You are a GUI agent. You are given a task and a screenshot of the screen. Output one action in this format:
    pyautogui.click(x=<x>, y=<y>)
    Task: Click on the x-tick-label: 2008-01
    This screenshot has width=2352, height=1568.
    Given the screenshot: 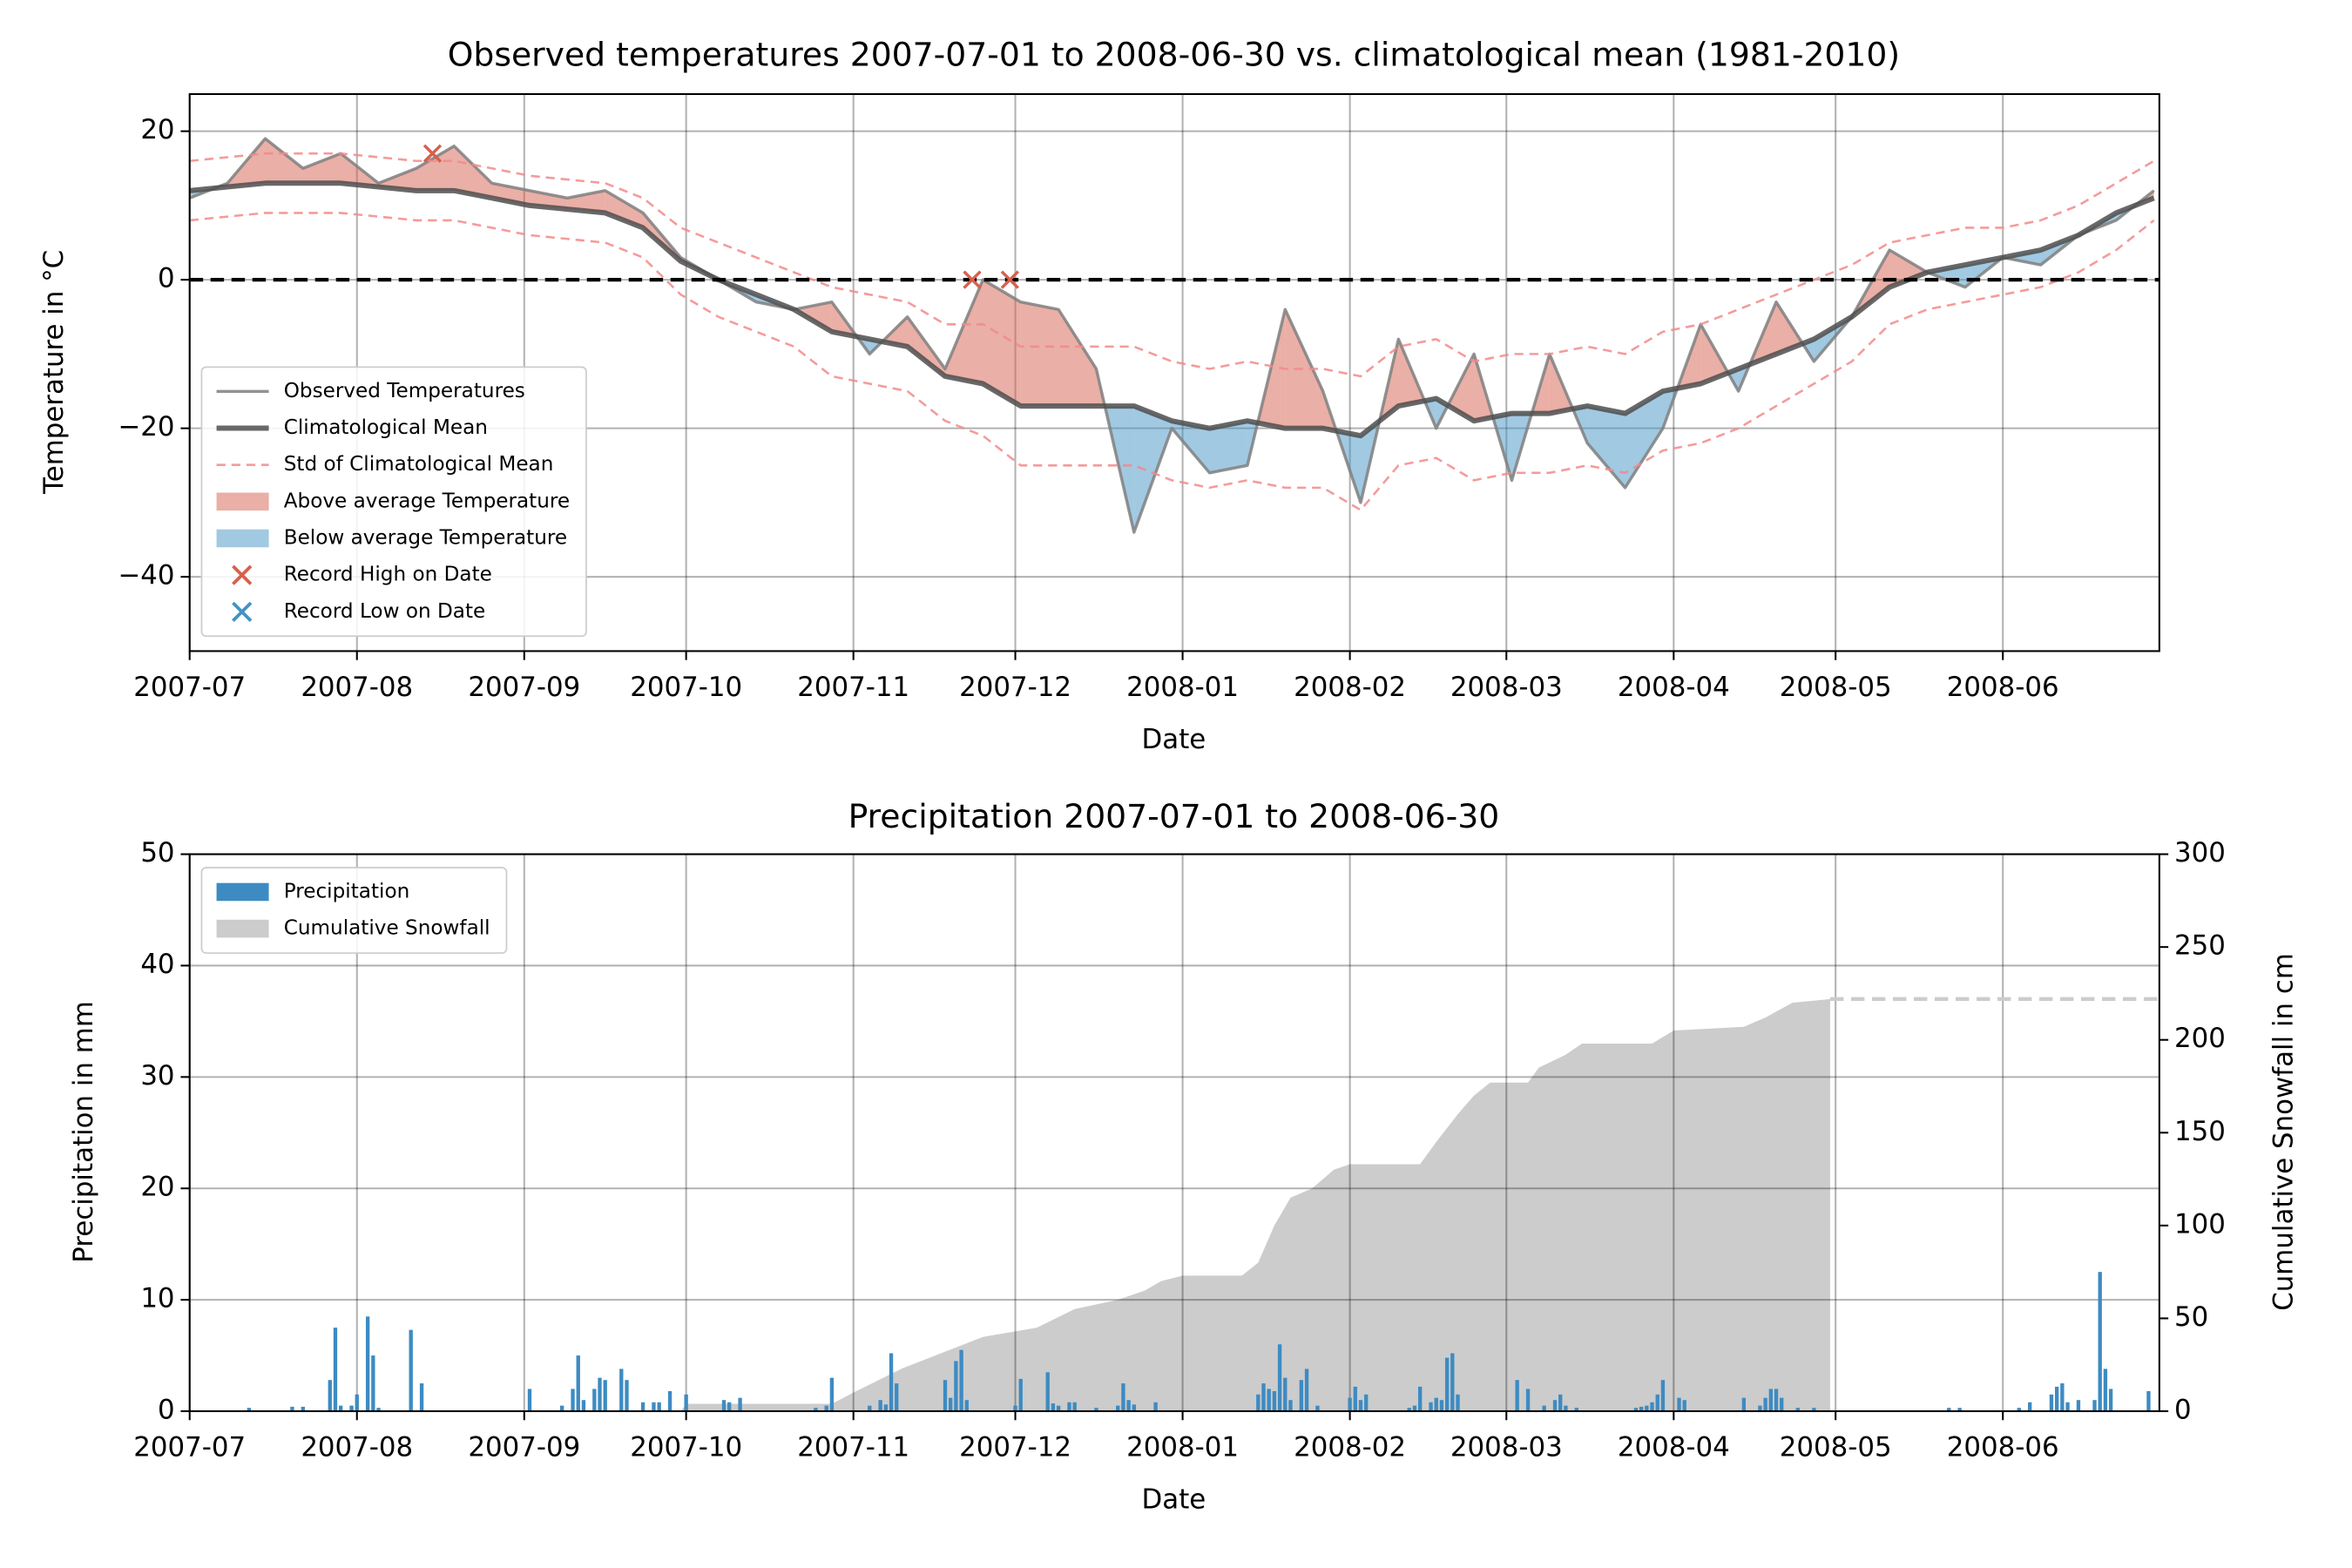 What is the action you would take?
    pyautogui.click(x=1182, y=687)
    